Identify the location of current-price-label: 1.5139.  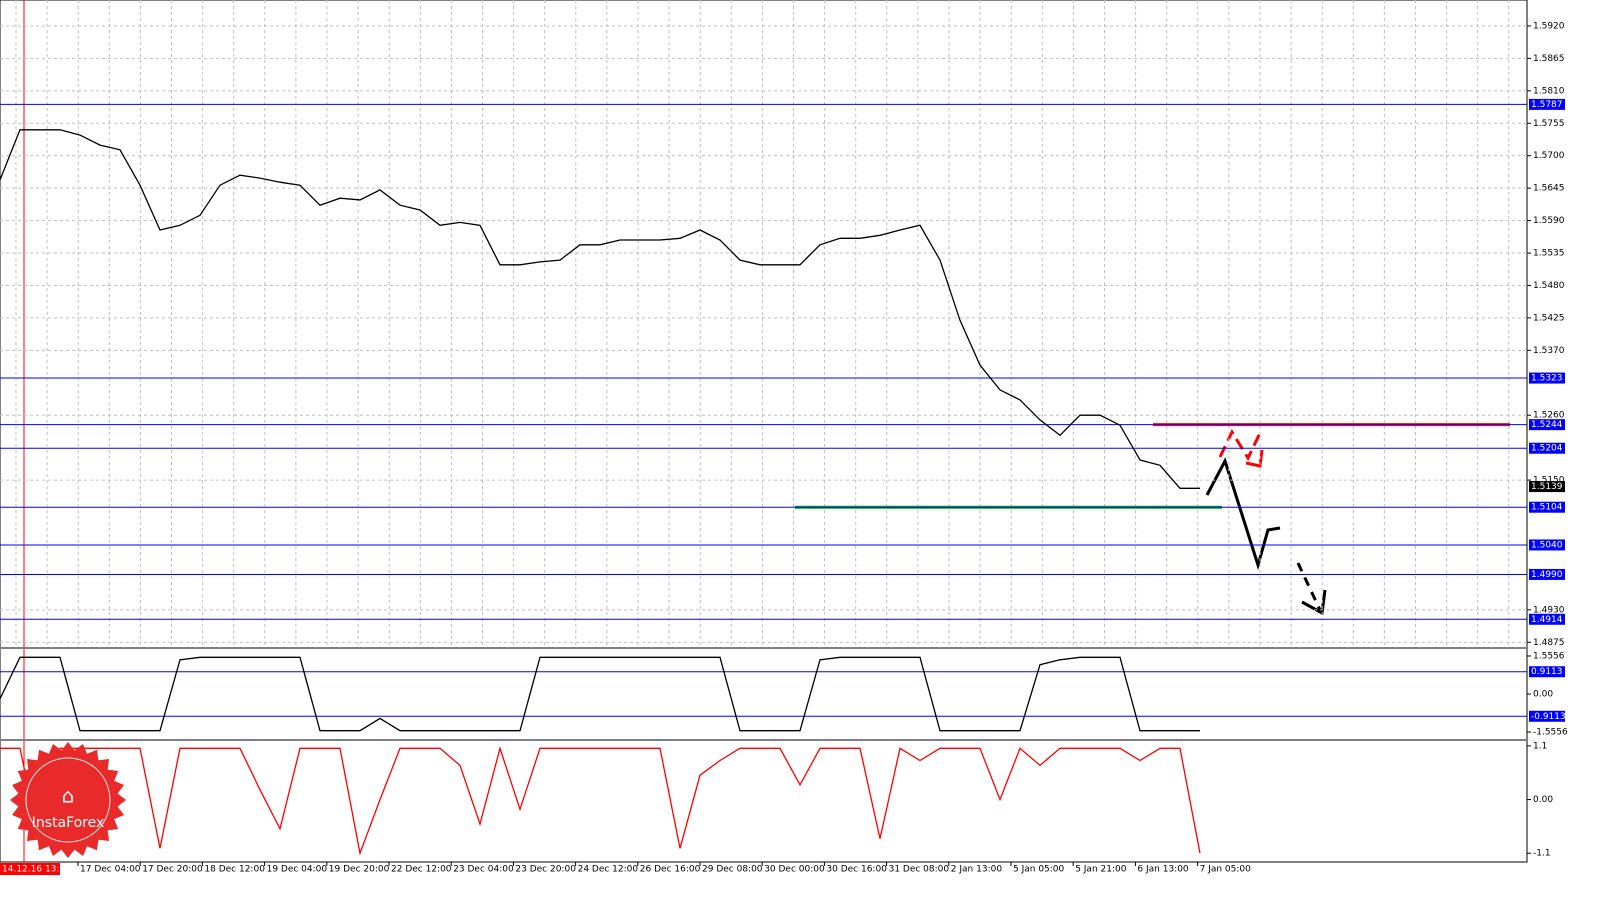
(1547, 487).